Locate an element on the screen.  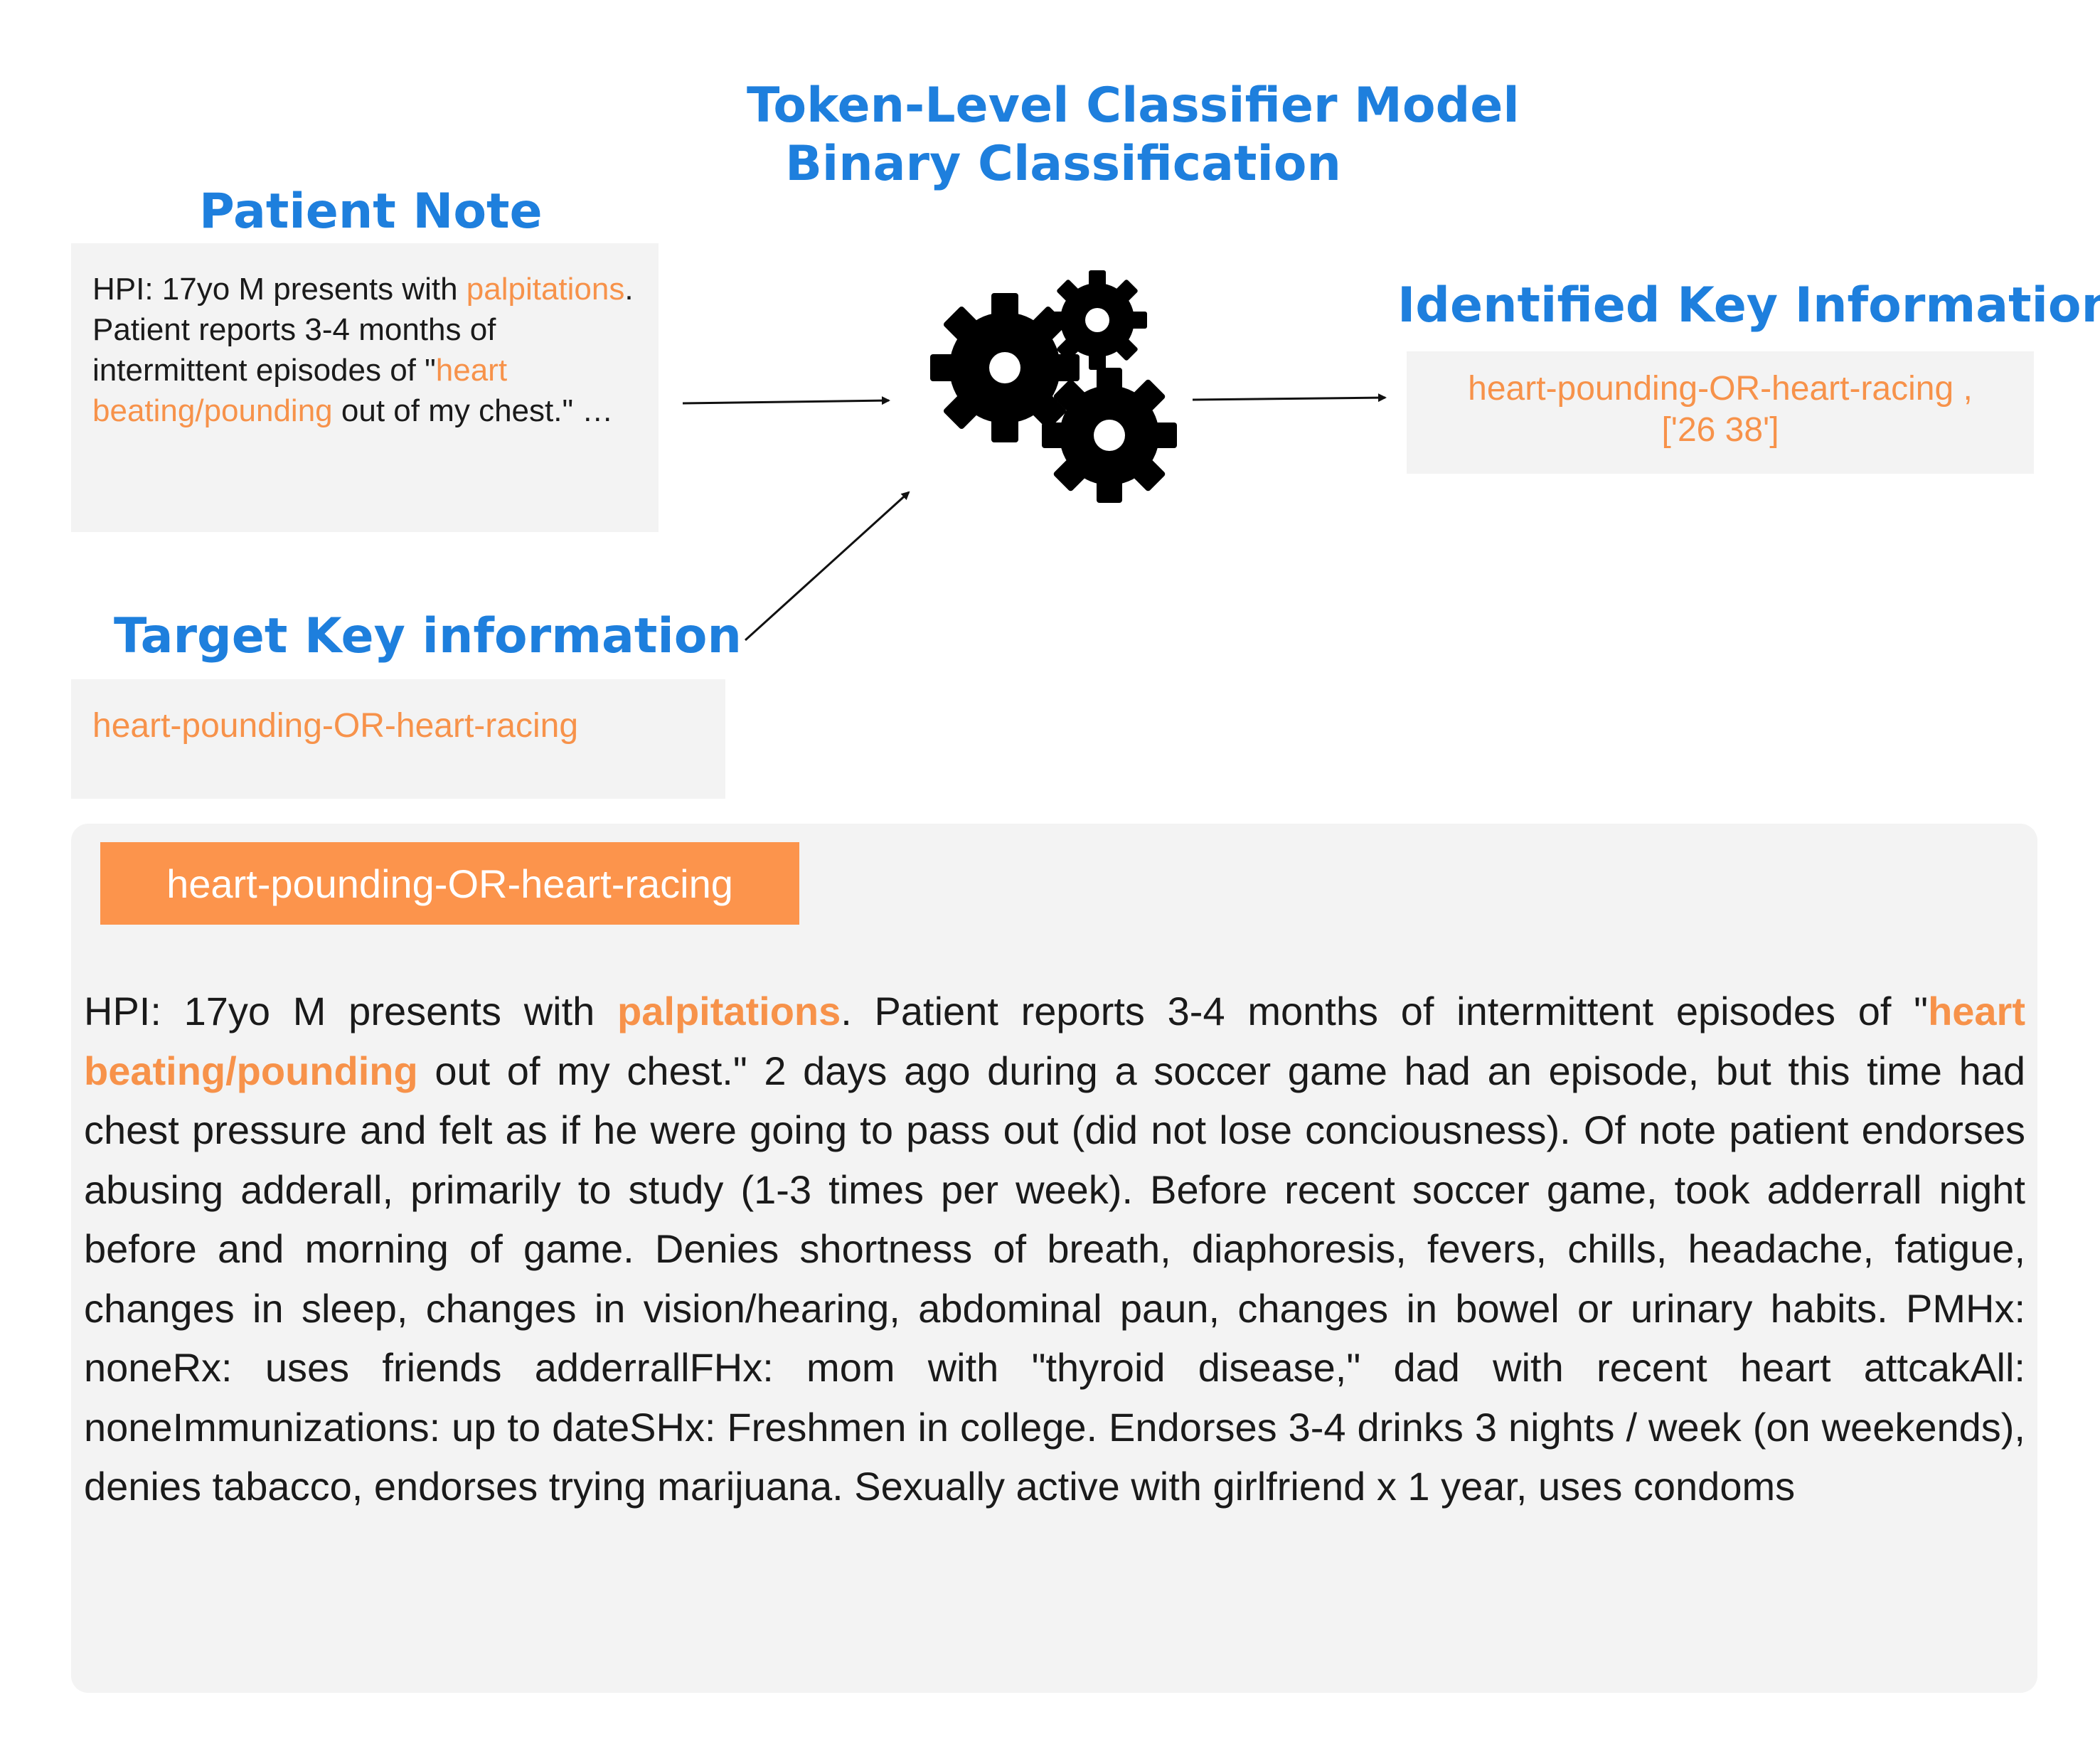
gears-icon is located at coordinates (1053, 387).